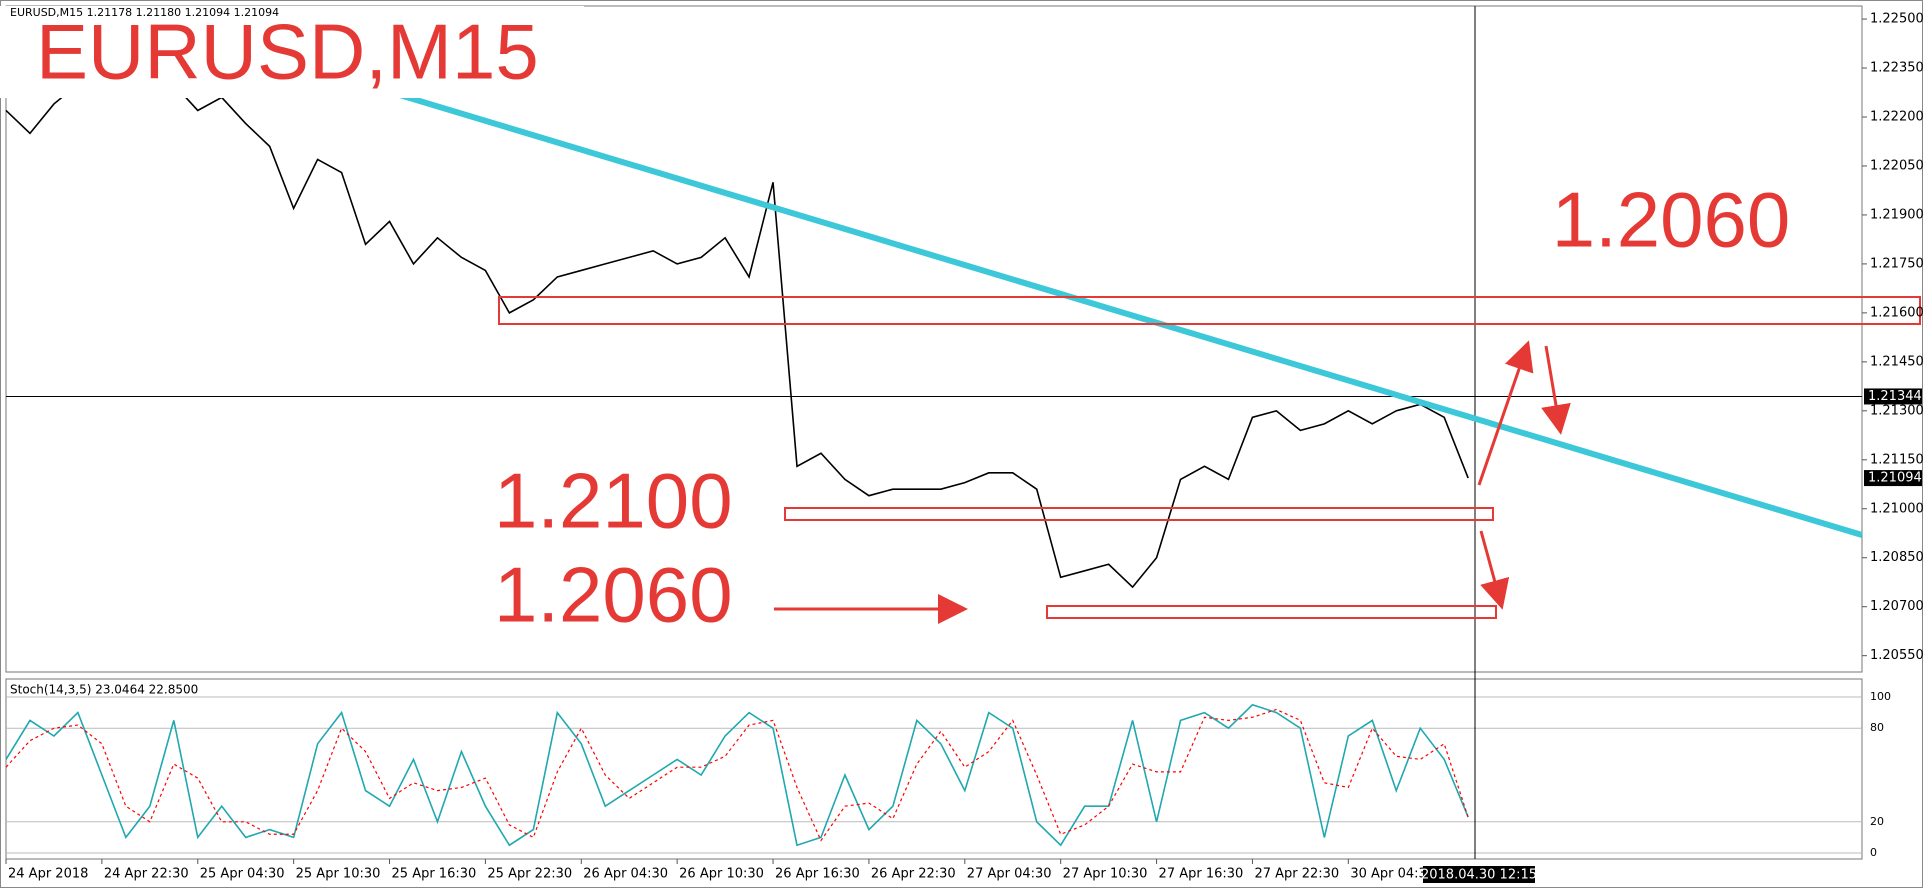 The image size is (1923, 892). I want to click on y-tick-label: 1.21450, so click(1896, 361).